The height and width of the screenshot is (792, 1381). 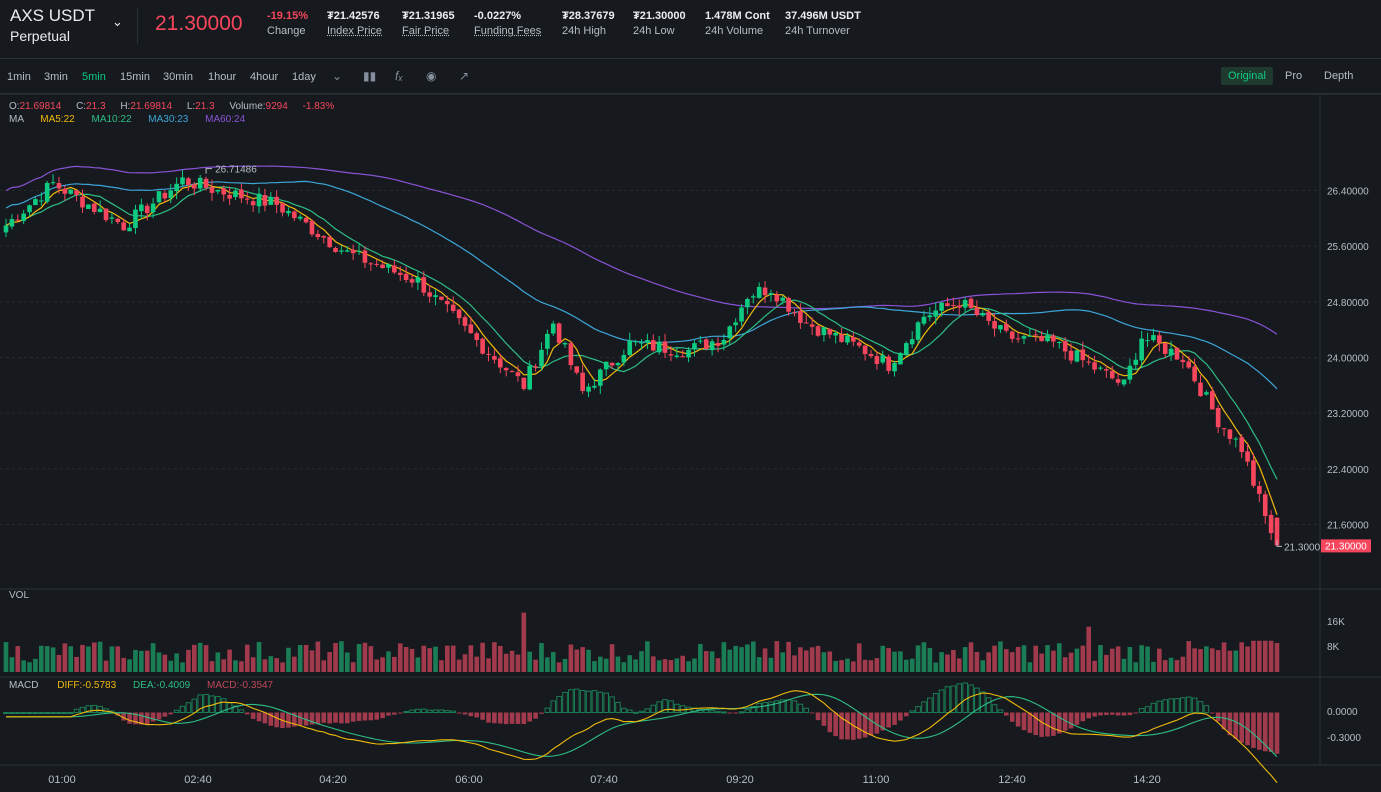 I want to click on timeframe-3min: 3min, so click(x=56, y=77).